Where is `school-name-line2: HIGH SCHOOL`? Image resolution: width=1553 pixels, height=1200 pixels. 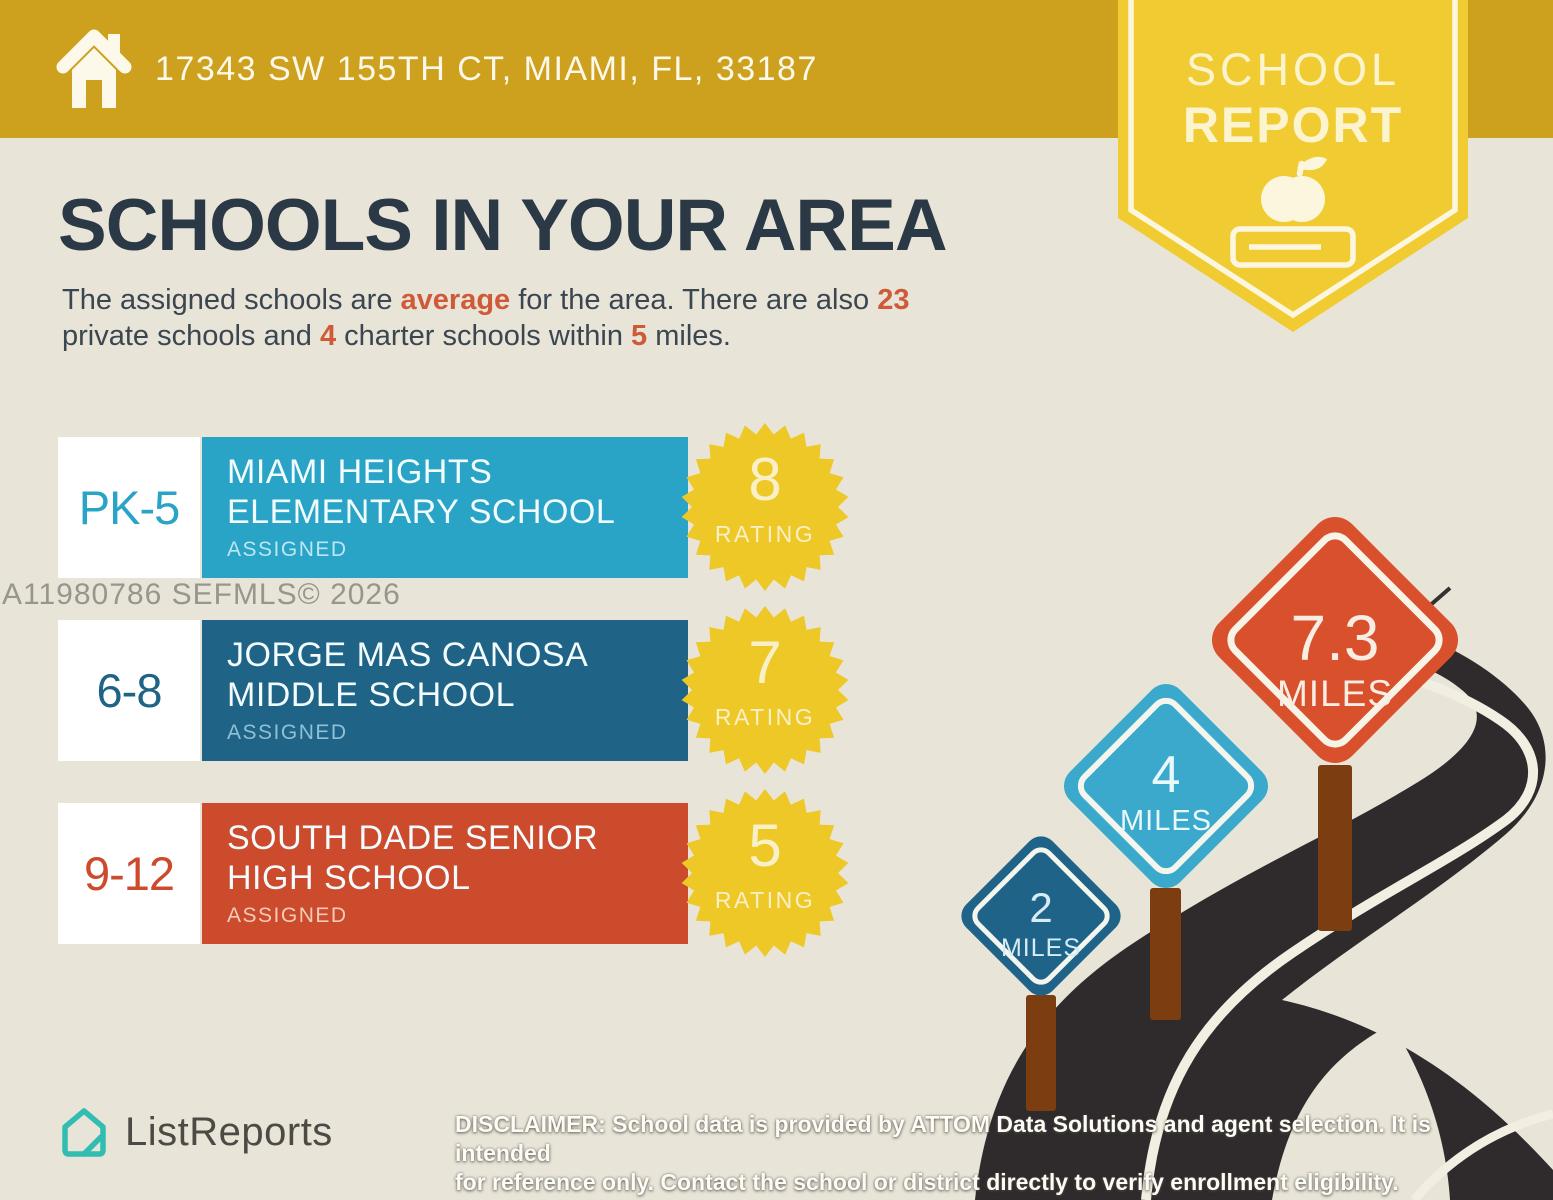 school-name-line2: HIGH SCHOOL is located at coordinates (349, 878).